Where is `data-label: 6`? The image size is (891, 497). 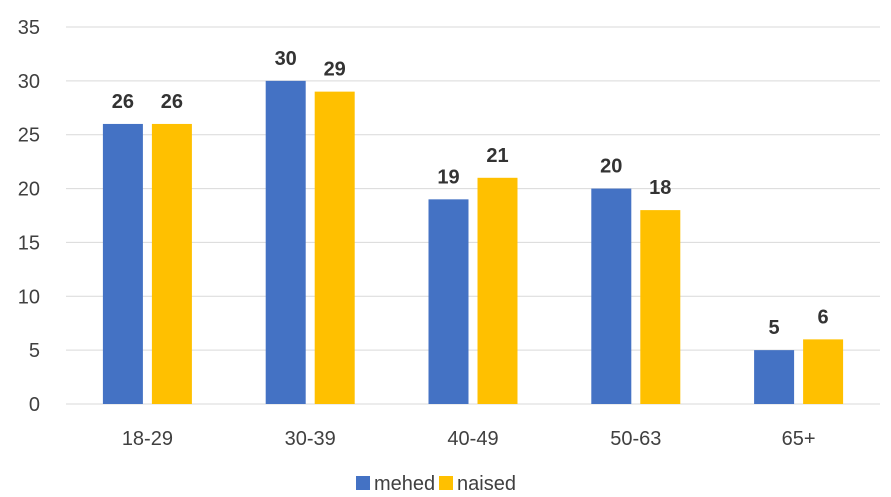 data-label: 6 is located at coordinates (823, 317).